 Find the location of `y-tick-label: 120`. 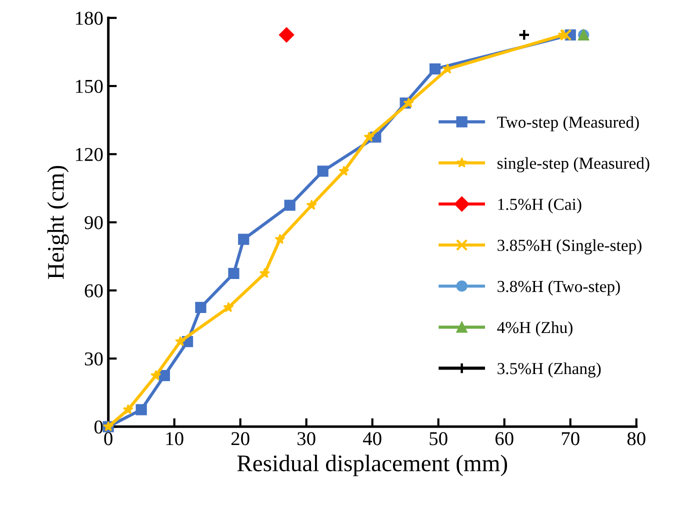

y-tick-label: 120 is located at coordinates (89, 155).